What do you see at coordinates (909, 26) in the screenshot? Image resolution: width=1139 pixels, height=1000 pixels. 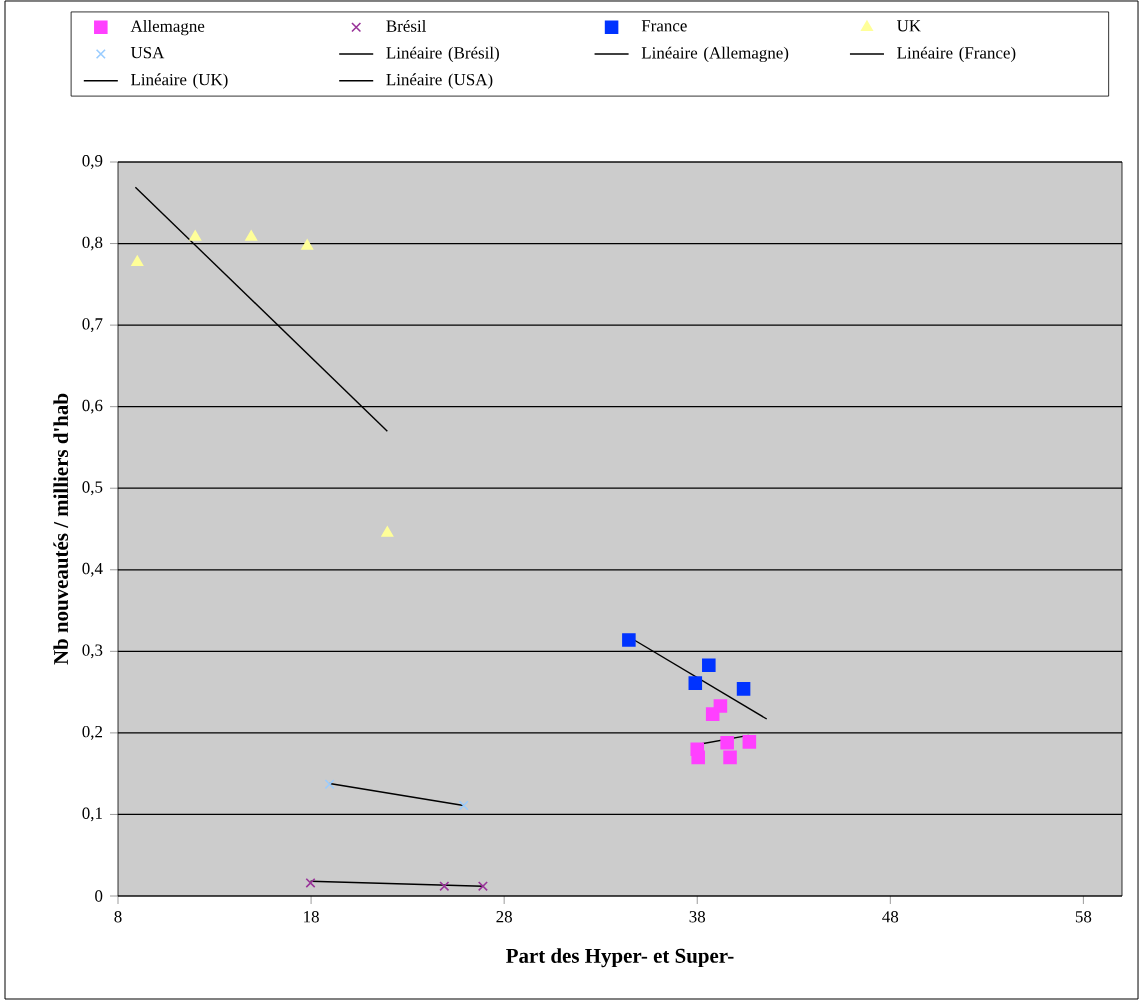 I see `legend-label: UK` at bounding box center [909, 26].